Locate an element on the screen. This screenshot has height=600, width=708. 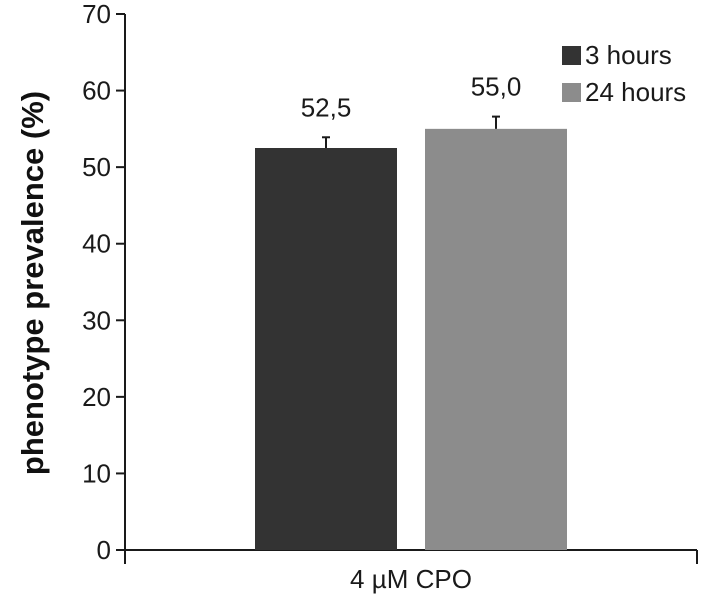
y-tick-label: 70 is located at coordinates (96, 14).